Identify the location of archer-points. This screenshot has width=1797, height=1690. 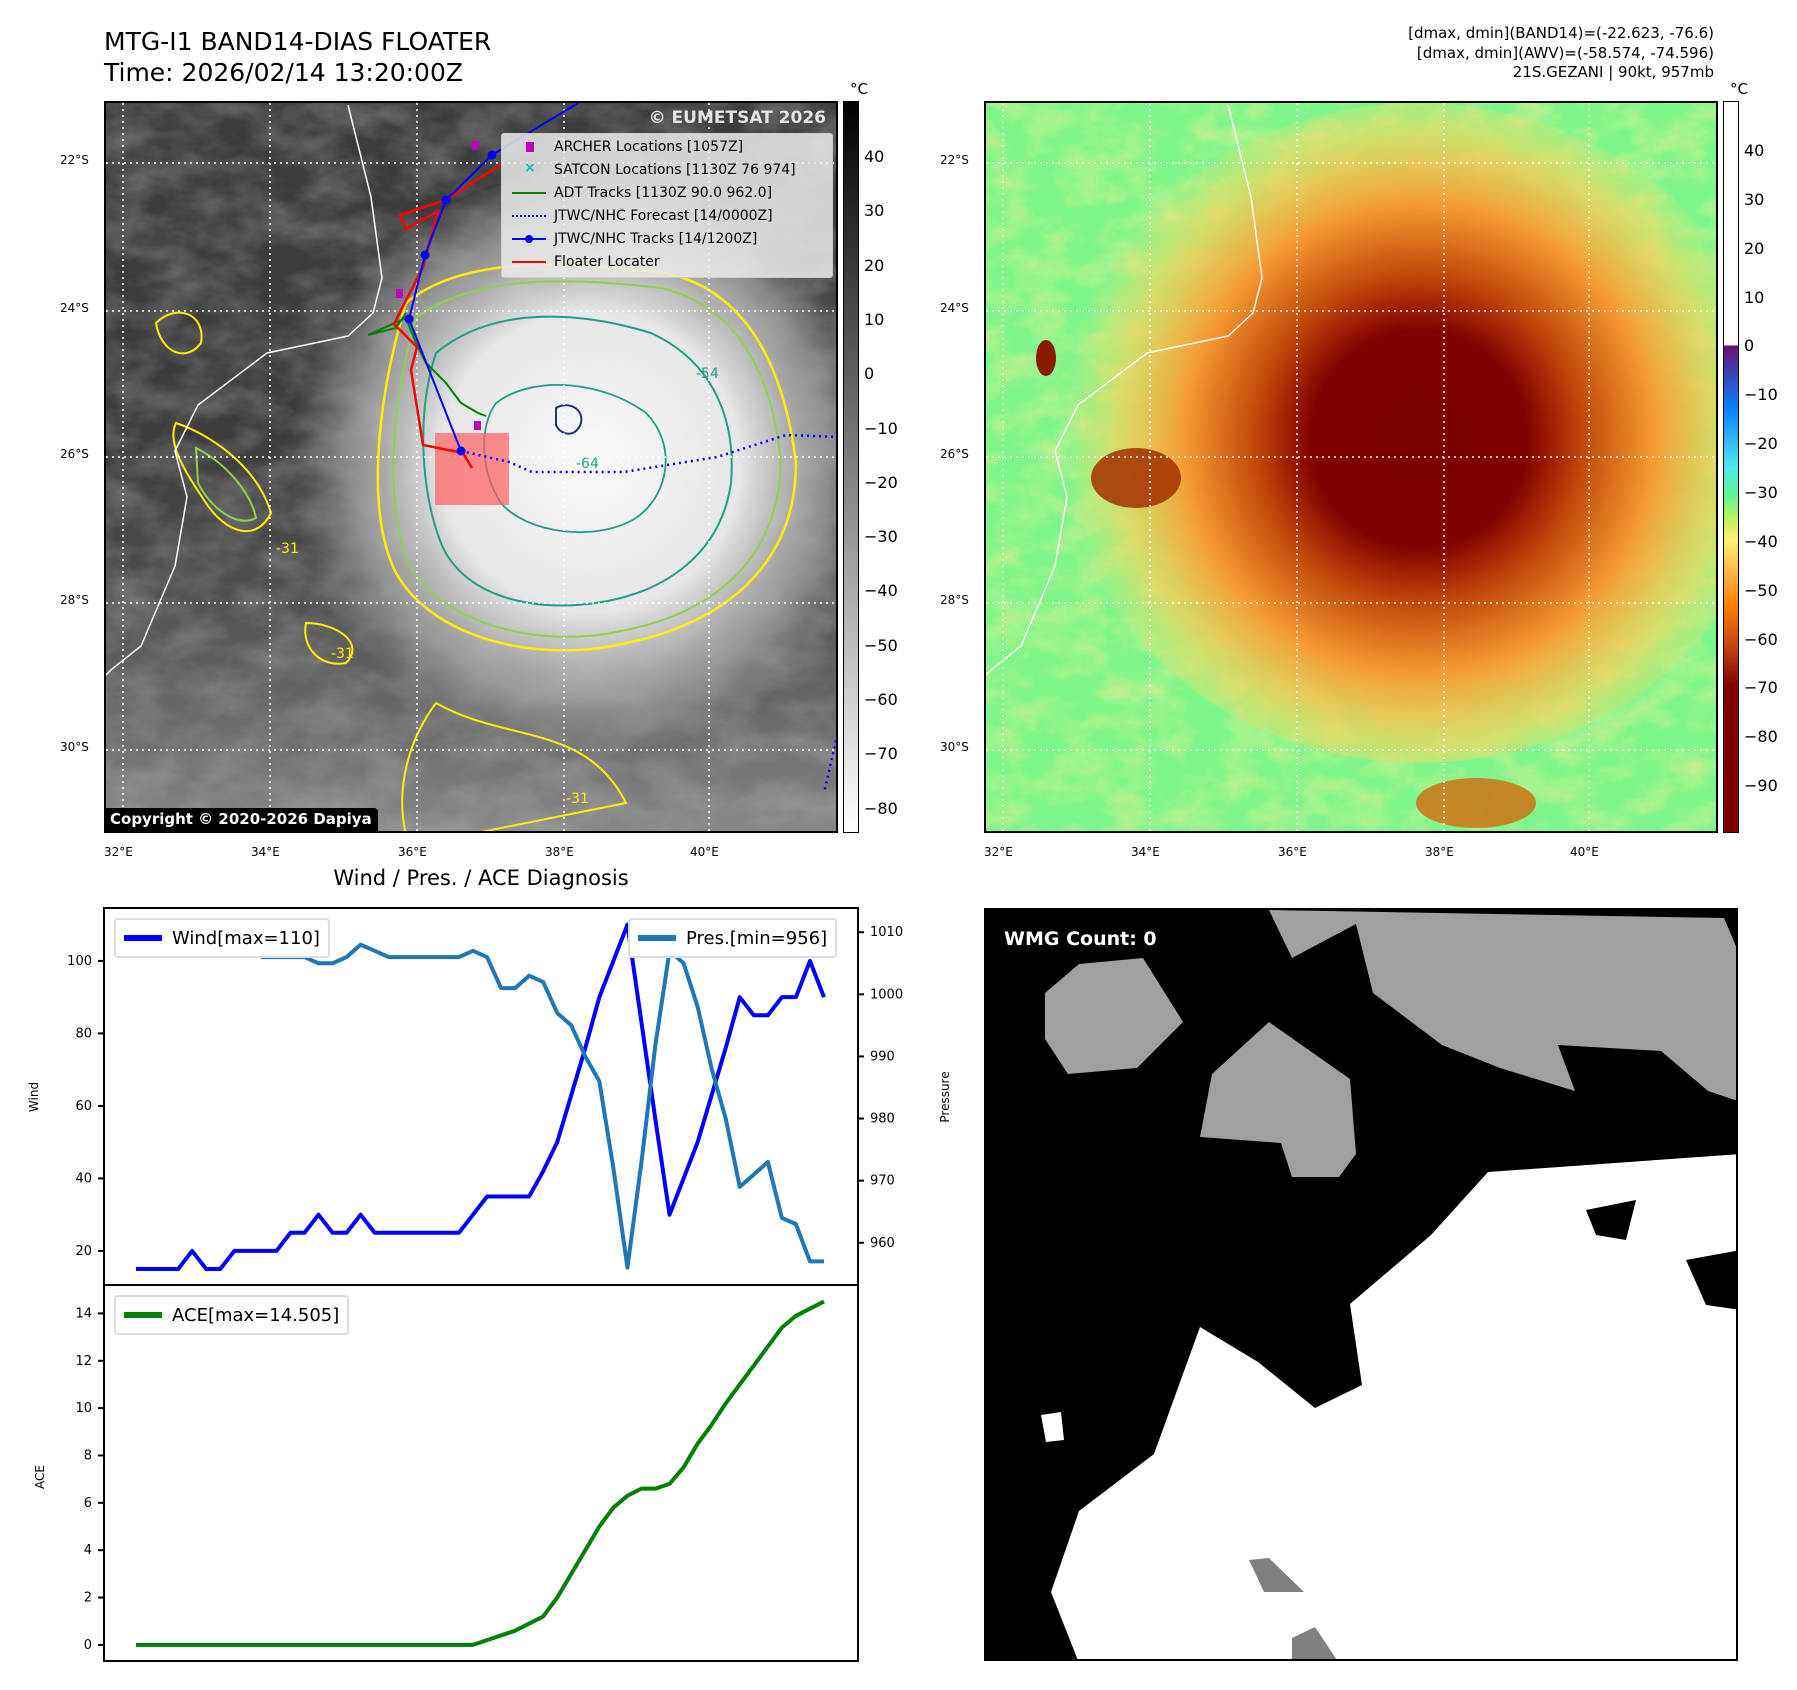
(438, 285).